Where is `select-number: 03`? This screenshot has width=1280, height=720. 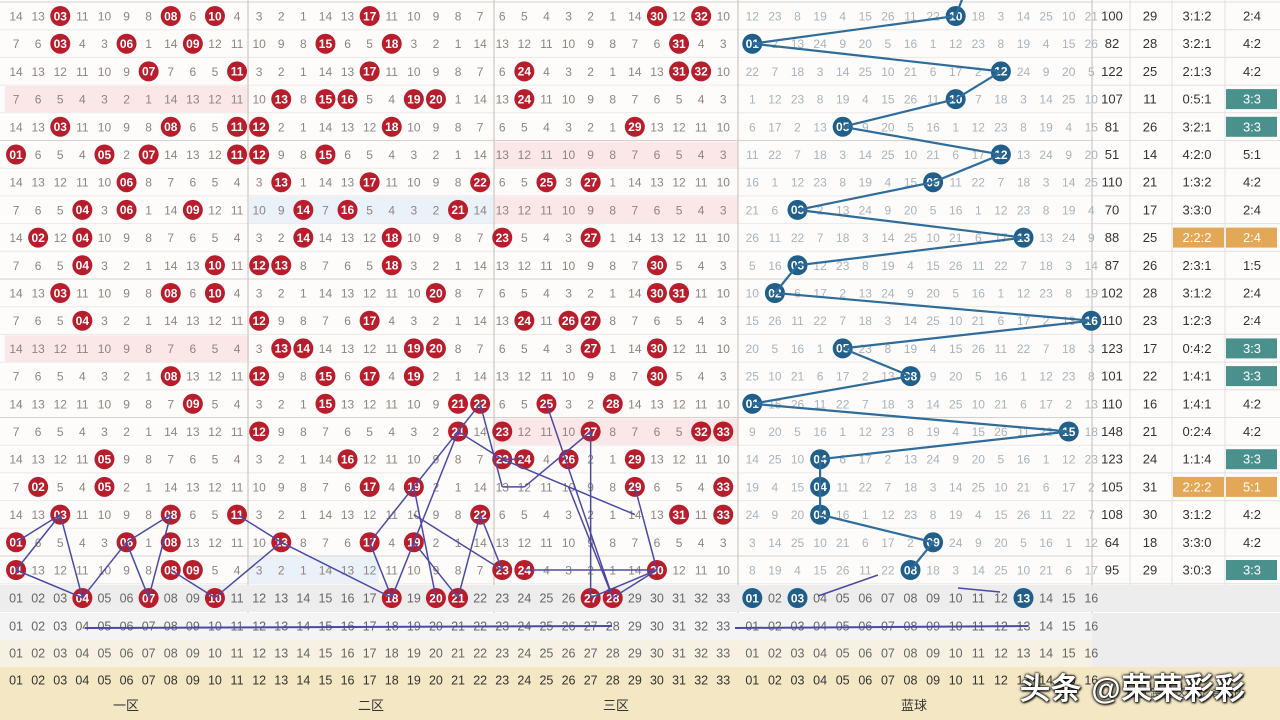
select-number: 03 is located at coordinates (798, 681).